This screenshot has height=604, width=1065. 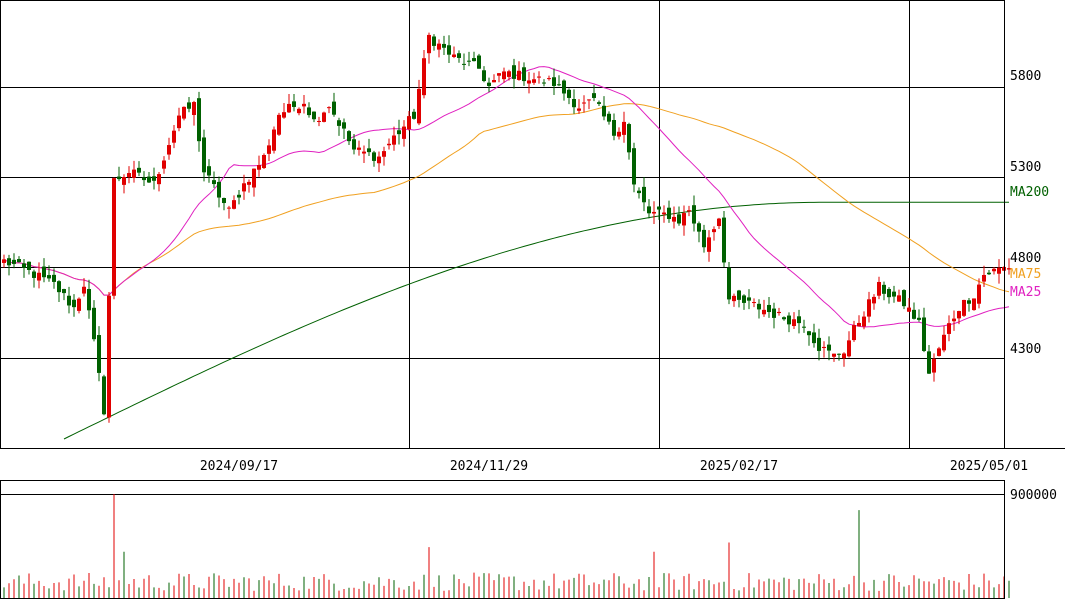 What do you see at coordinates (1025, 274) in the screenshot?
I see `legend-ma75: MA75` at bounding box center [1025, 274].